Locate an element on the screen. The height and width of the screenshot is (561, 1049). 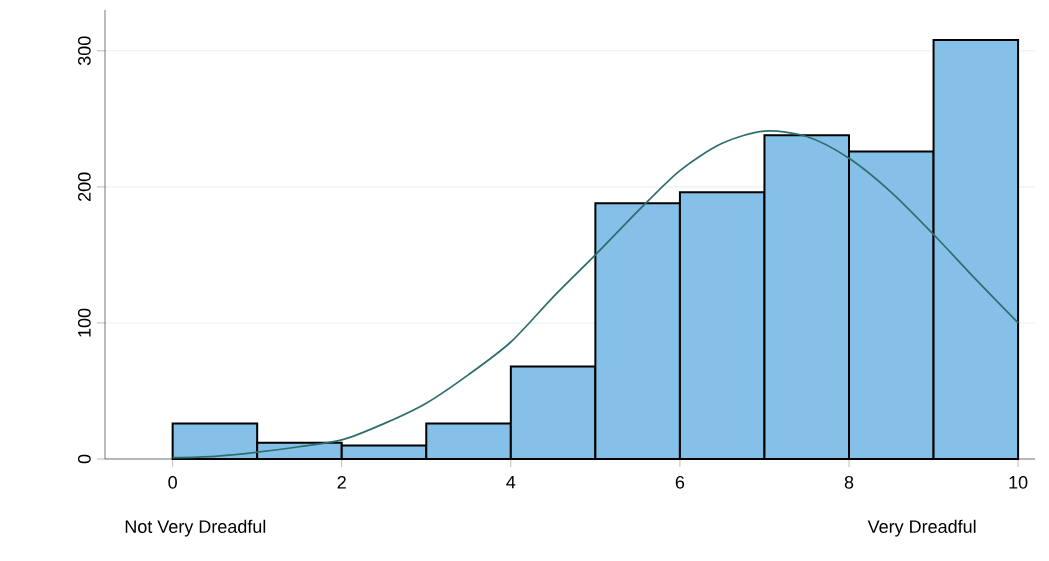
x-tick-label: 6 is located at coordinates (680, 482).